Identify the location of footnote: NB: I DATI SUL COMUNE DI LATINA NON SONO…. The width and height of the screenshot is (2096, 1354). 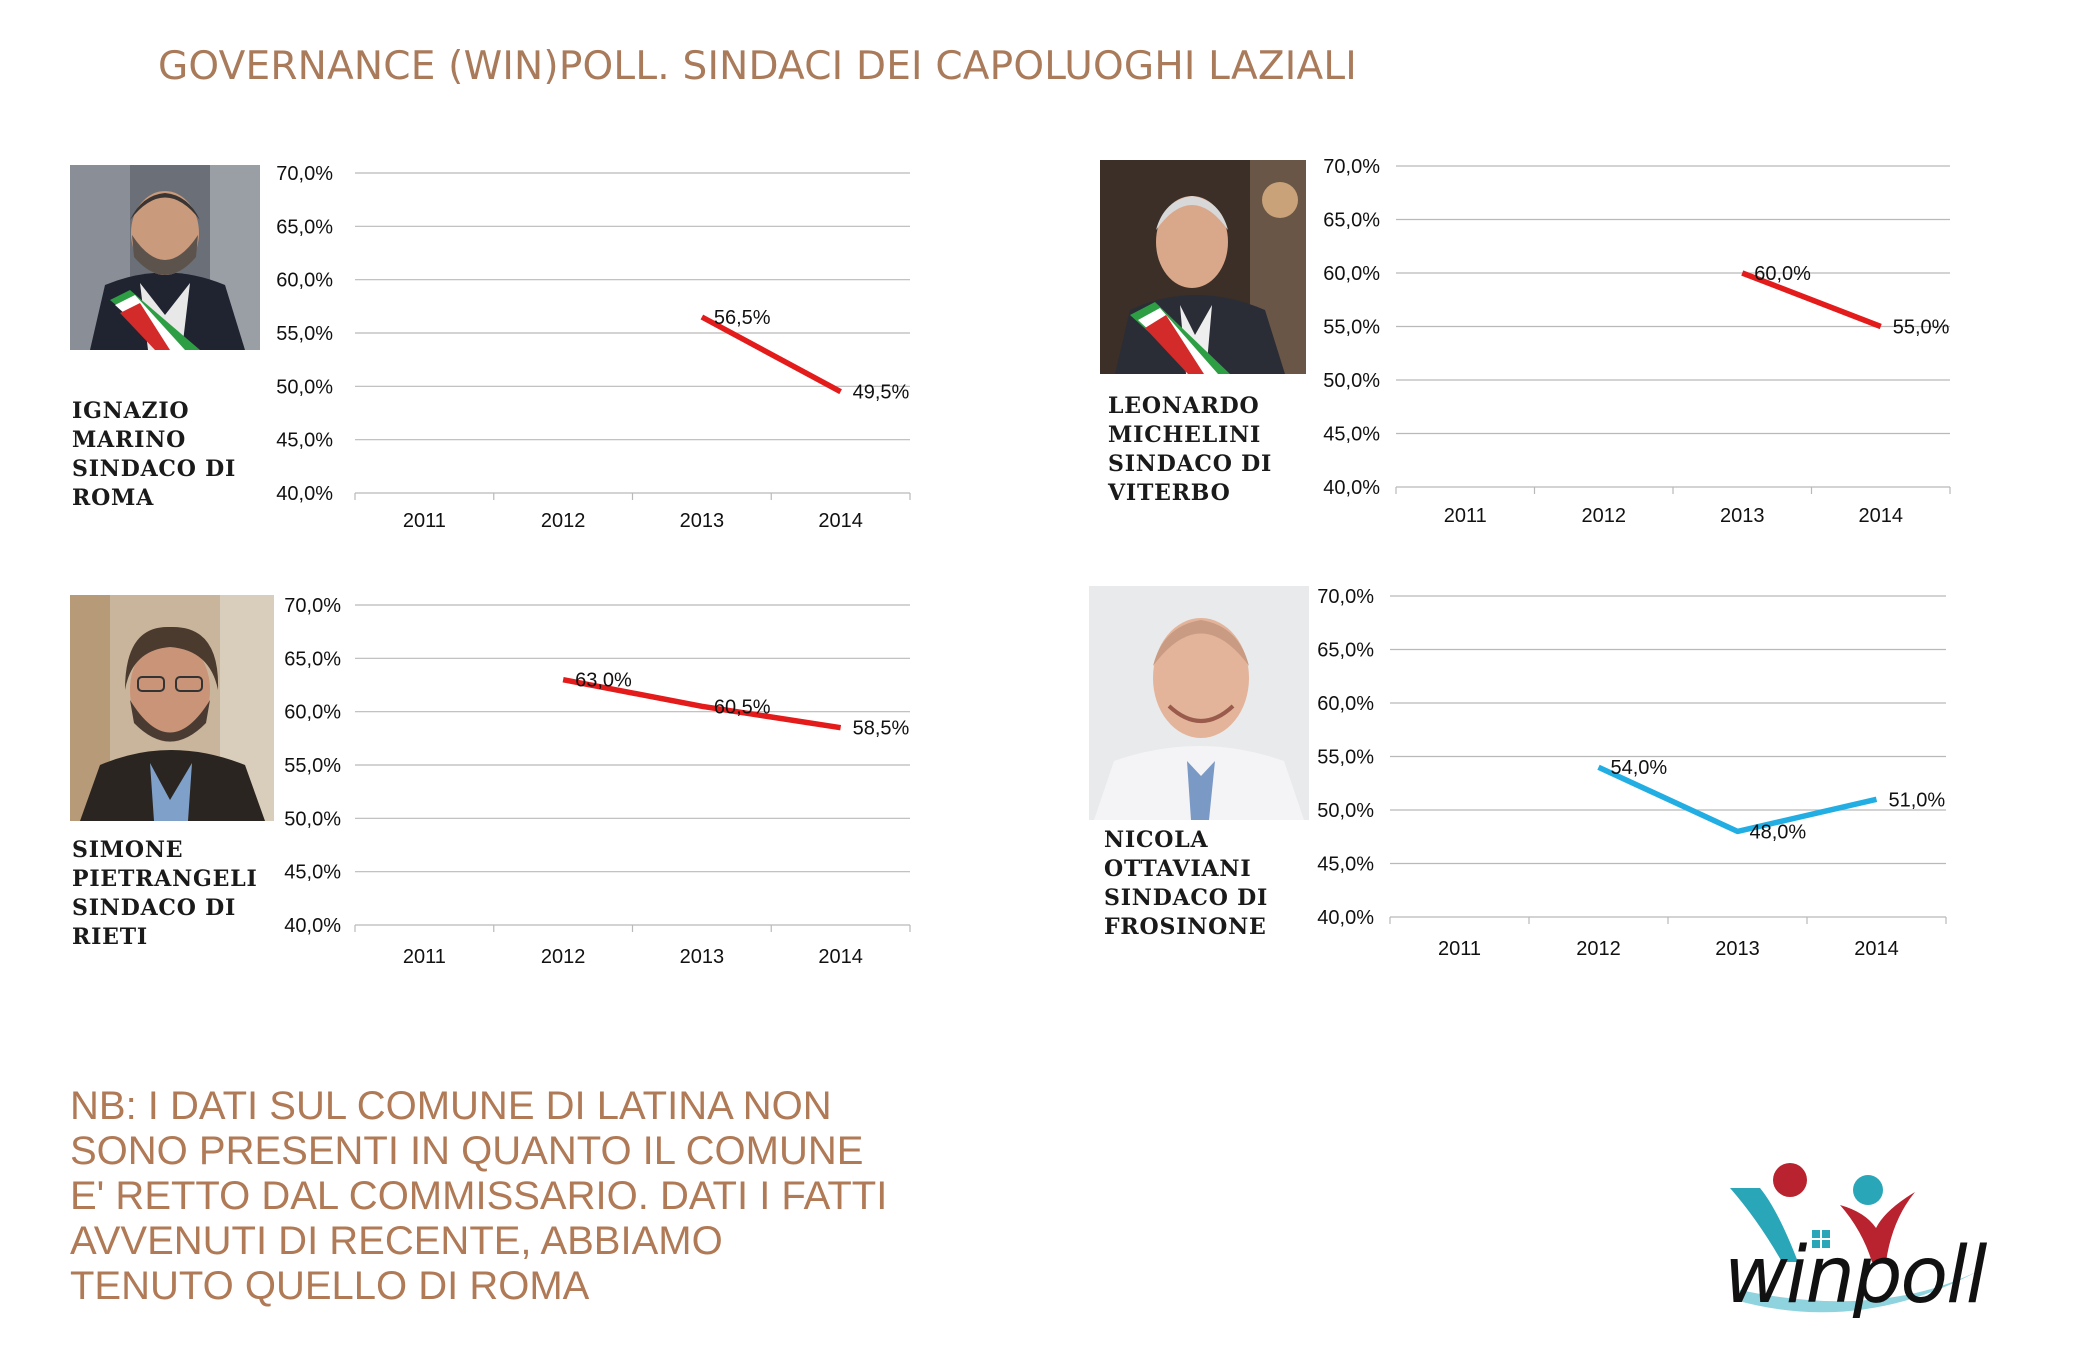
(510, 1196).